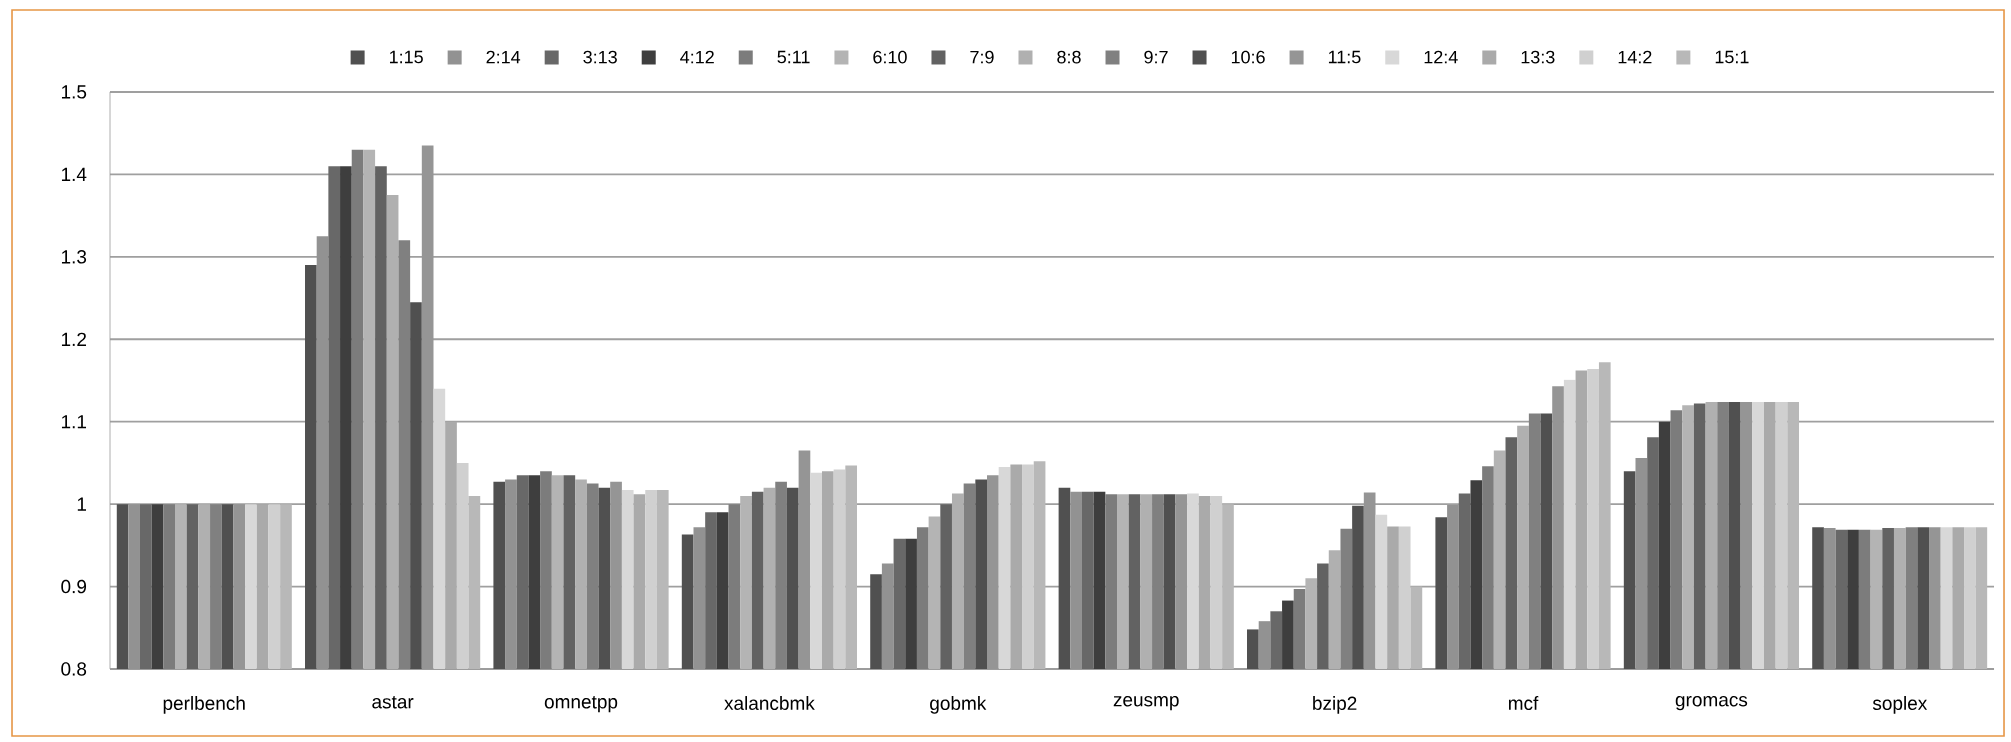 The width and height of the screenshot is (2011, 742). Describe the element at coordinates (1156, 57) in the screenshot. I see `legend-label: 9:7` at that location.